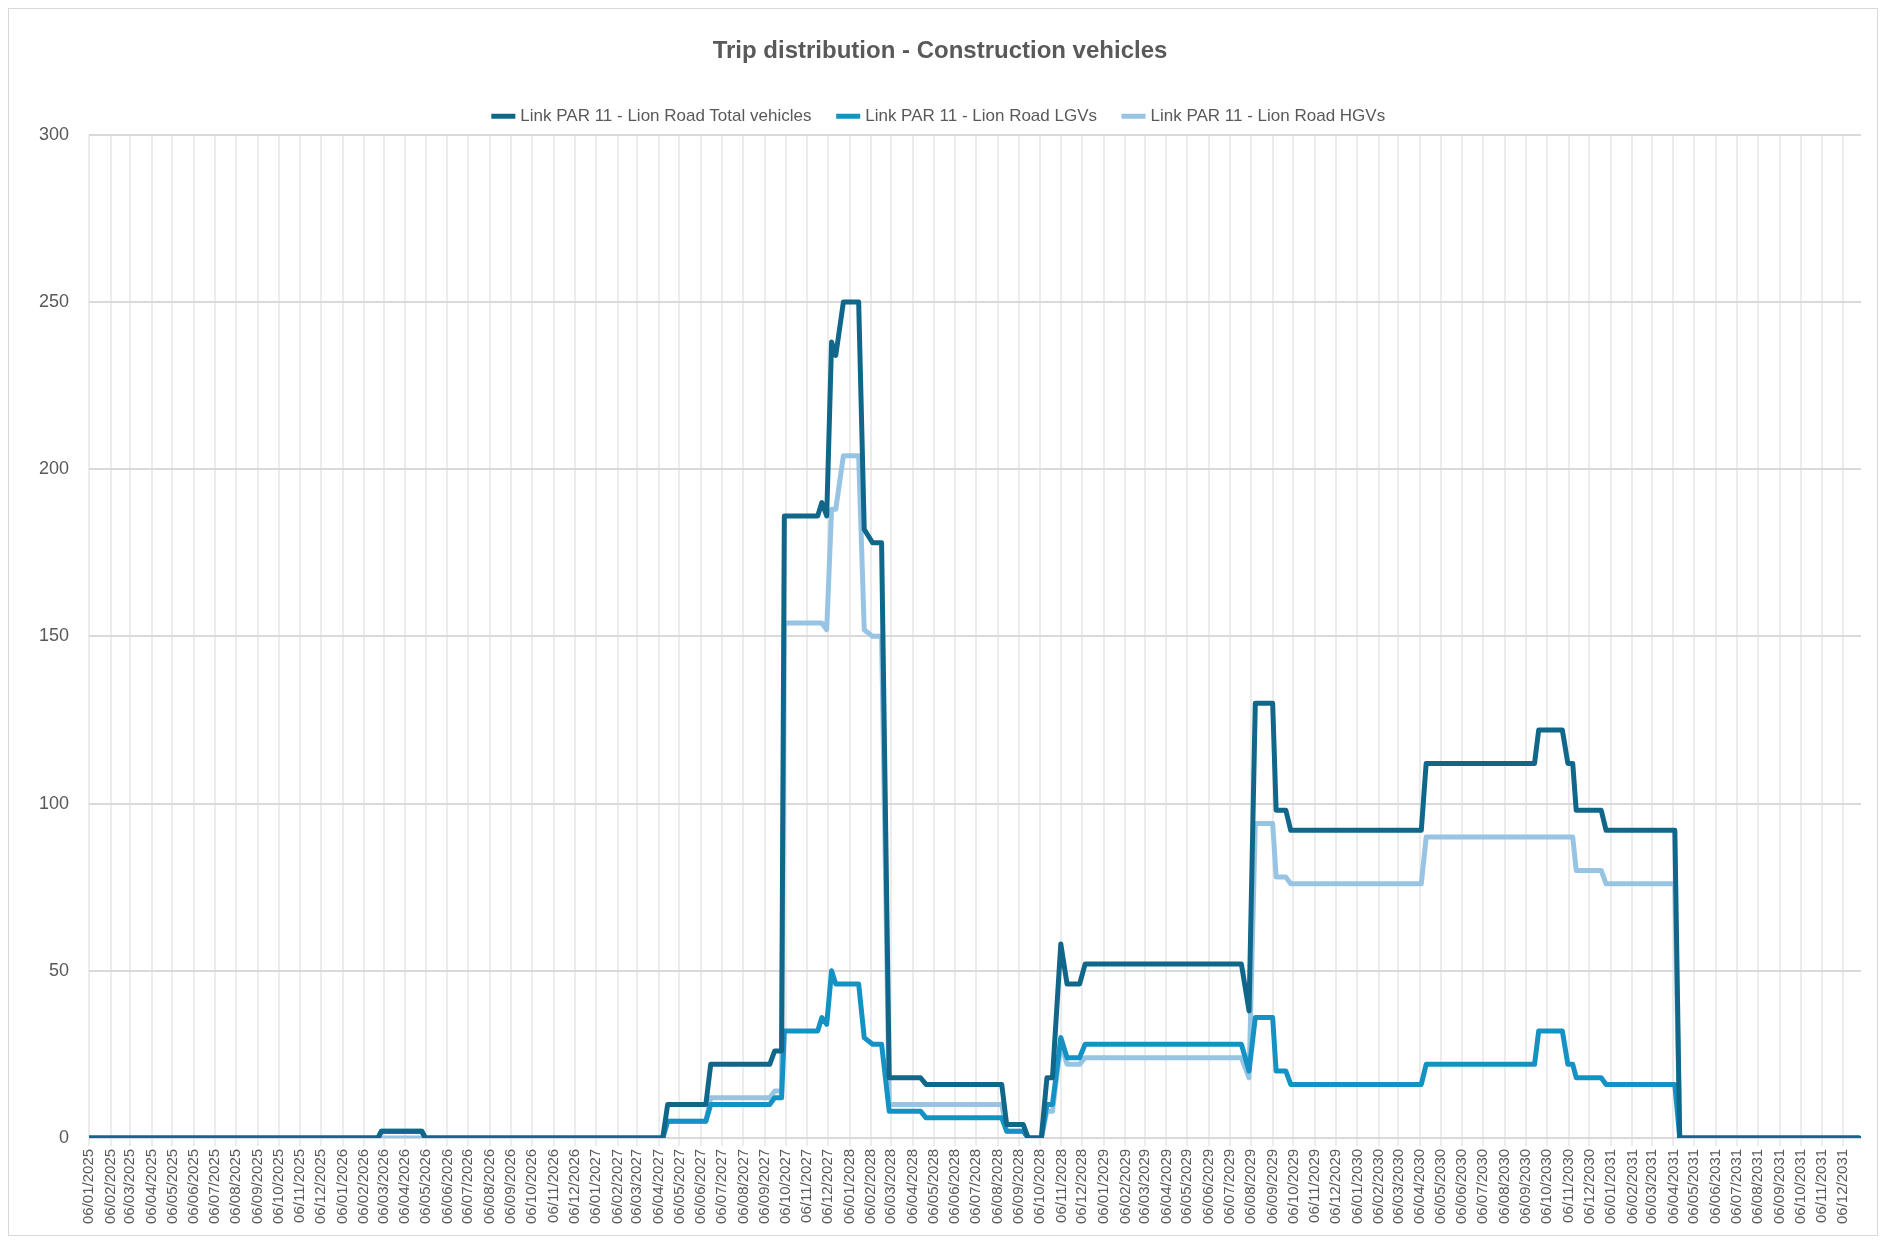  Describe the element at coordinates (404, 1186) in the screenshot. I see `x-tick-label: 06/04/2026` at that location.